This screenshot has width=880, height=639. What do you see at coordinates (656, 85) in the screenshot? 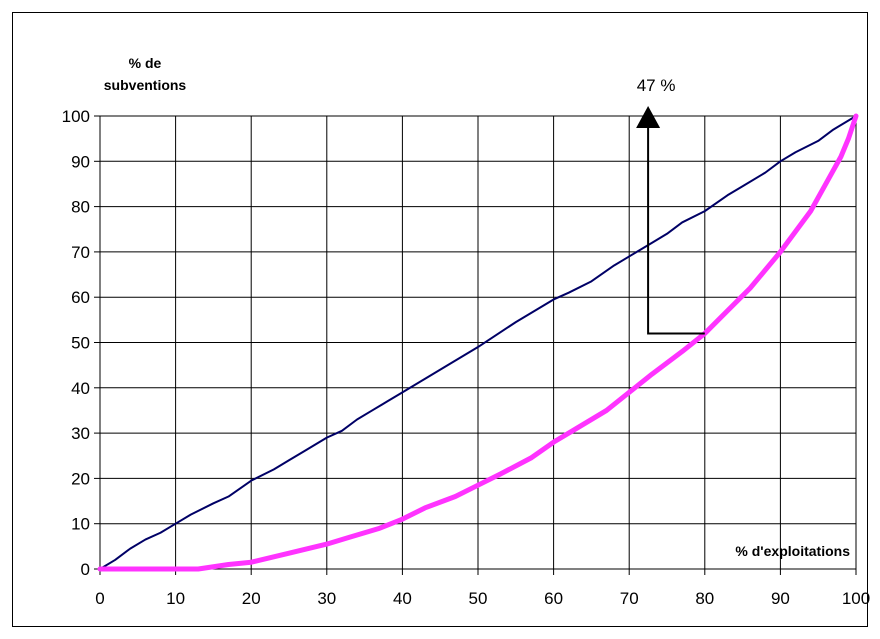
I see `annotation-label: 47 %` at bounding box center [656, 85].